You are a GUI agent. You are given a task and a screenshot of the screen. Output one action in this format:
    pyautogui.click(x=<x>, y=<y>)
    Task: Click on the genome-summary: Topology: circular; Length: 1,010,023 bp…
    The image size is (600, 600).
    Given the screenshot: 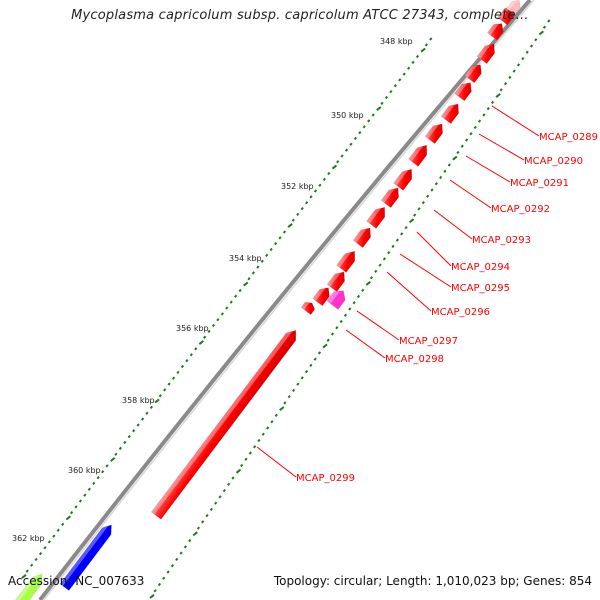 What is the action you would take?
    pyautogui.click(x=432, y=581)
    